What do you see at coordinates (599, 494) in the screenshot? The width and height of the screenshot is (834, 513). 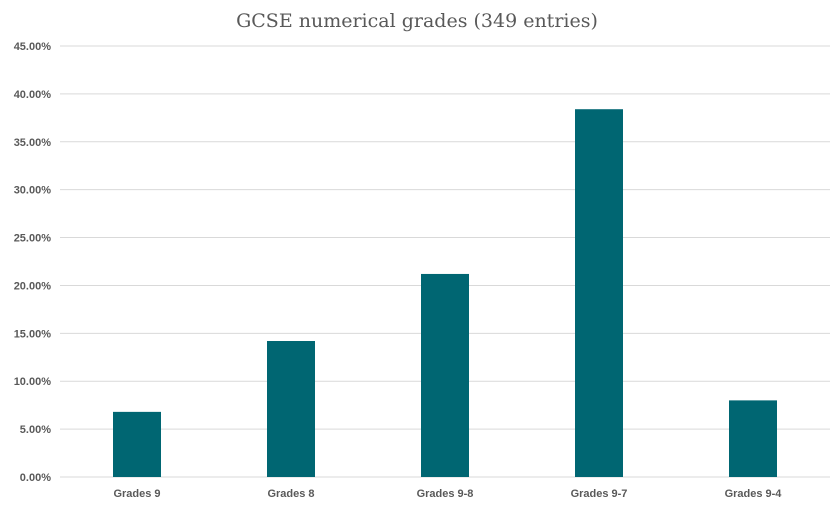 I see `x-tick-label: Grades 9-7` at bounding box center [599, 494].